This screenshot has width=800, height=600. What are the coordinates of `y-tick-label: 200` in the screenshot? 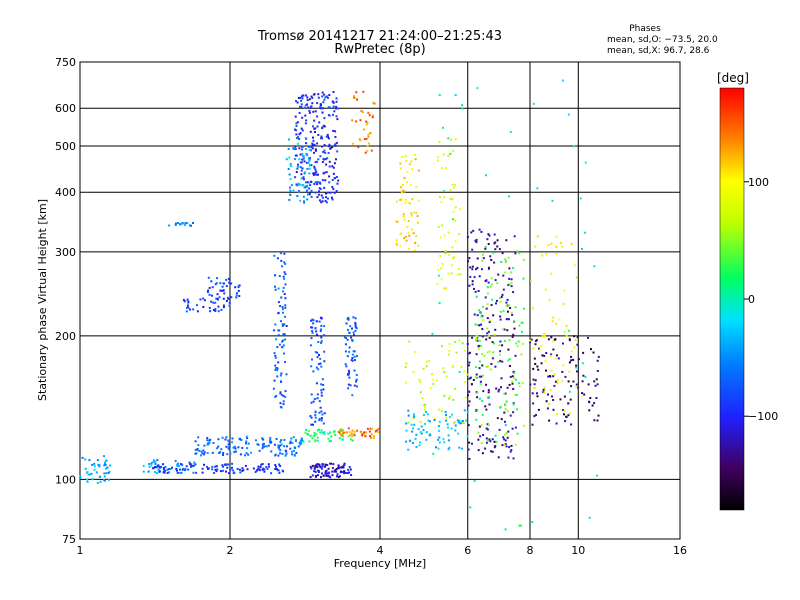 It's located at (65, 336).